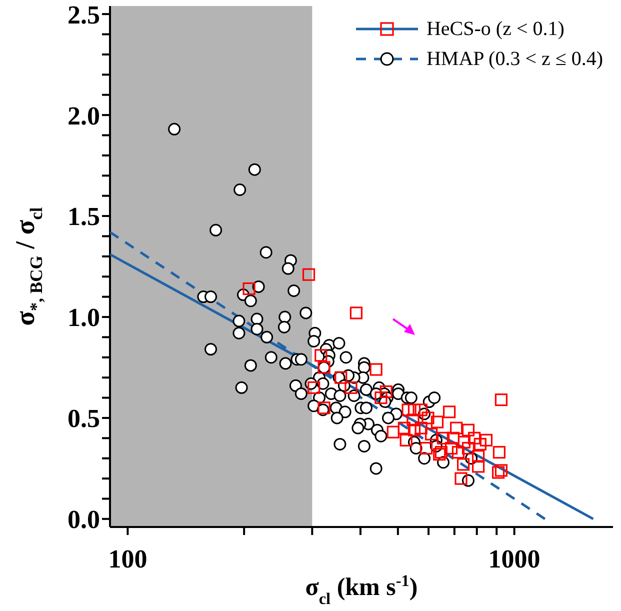 The height and width of the screenshot is (611, 621). What do you see at coordinates (84, 15) in the screenshot?
I see `y-tick-label: 2.5` at bounding box center [84, 15].